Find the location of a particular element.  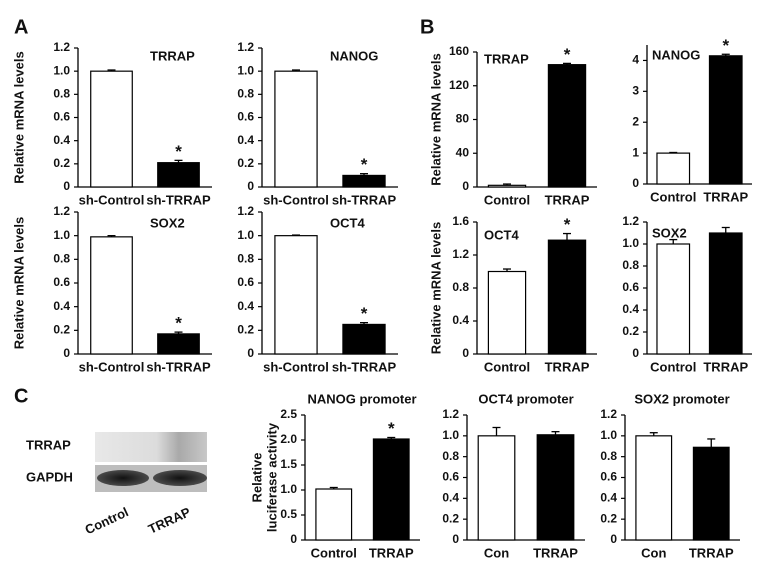

panel-label: B is located at coordinates (427, 27).